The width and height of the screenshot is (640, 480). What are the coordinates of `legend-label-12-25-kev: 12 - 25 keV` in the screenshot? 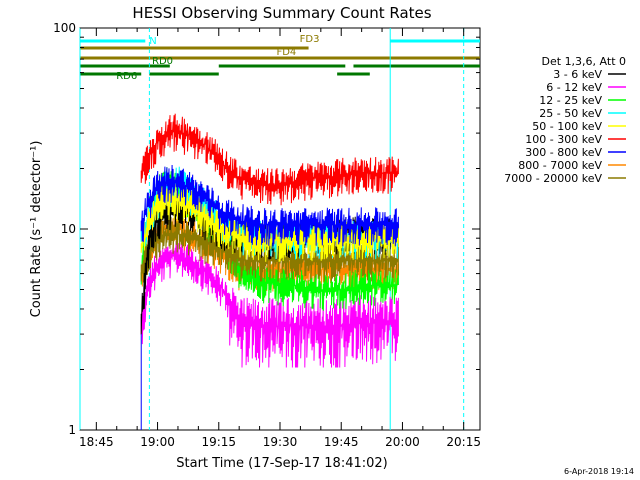 It's located at (570, 100).